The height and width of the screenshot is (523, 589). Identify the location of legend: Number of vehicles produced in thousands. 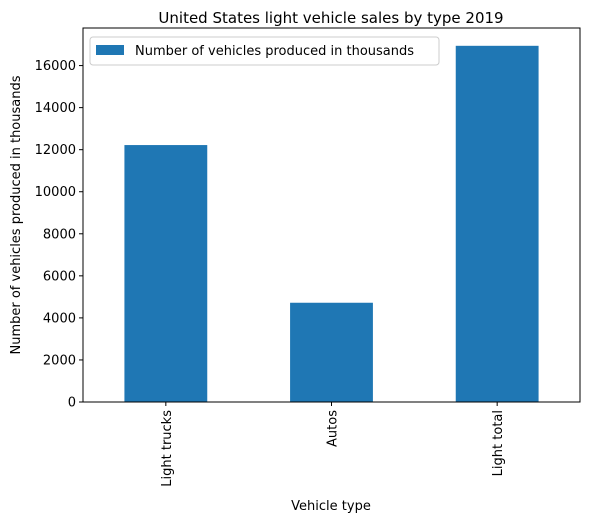
(264, 51).